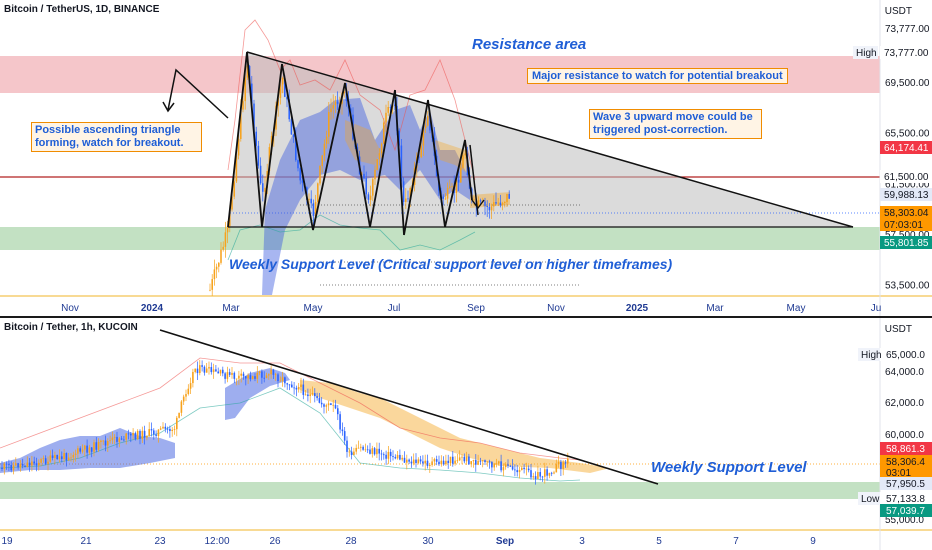  I want to click on price-tag-value: 58,306.4, so click(905, 462).